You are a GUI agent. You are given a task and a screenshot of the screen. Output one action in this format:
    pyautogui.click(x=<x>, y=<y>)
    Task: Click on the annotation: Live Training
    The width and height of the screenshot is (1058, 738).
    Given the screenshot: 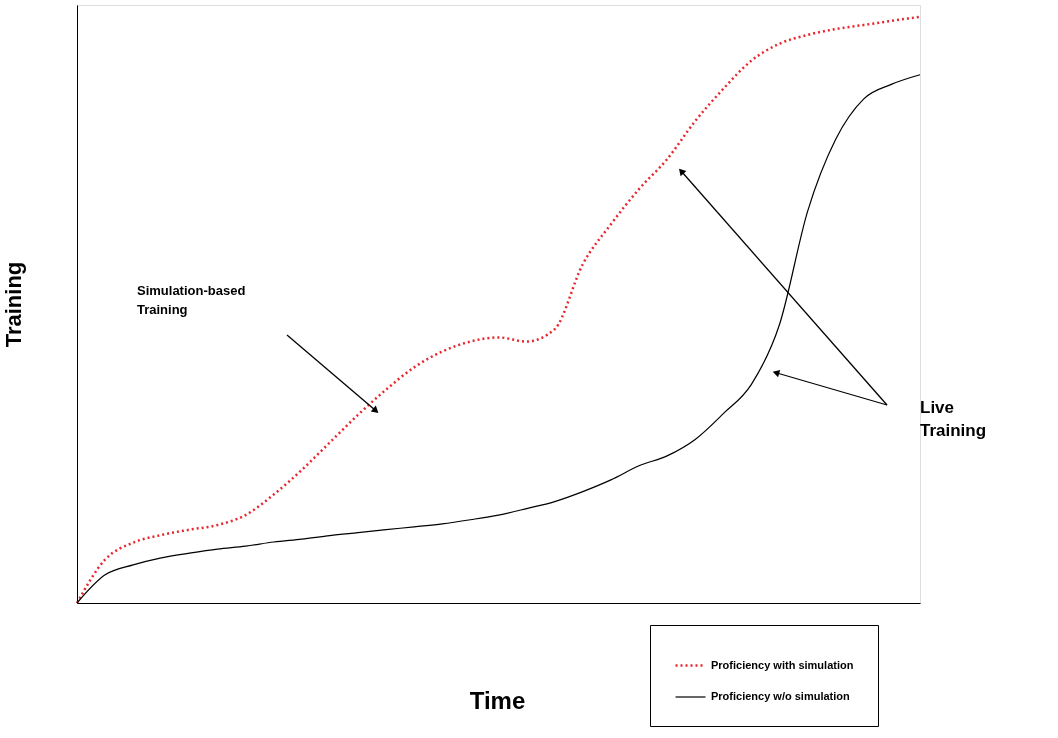 What is the action you would take?
    pyautogui.click(x=953, y=419)
    